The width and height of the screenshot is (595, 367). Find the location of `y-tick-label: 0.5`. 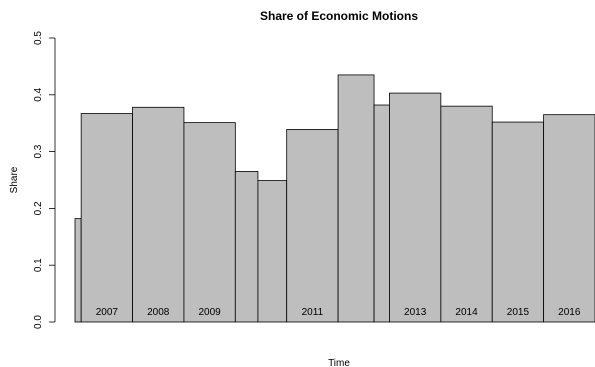

y-tick-label: 0.5 is located at coordinates (38, 38).